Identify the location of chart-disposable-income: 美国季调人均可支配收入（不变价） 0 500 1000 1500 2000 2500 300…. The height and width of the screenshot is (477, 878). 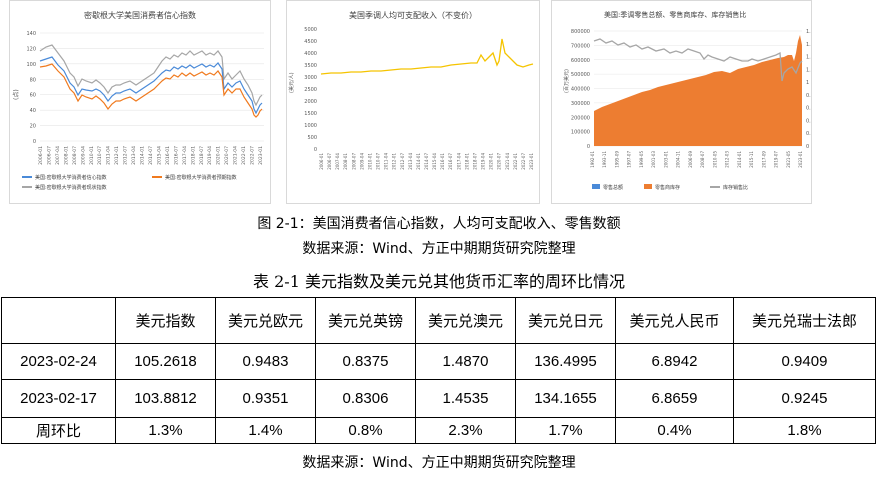
(413, 102).